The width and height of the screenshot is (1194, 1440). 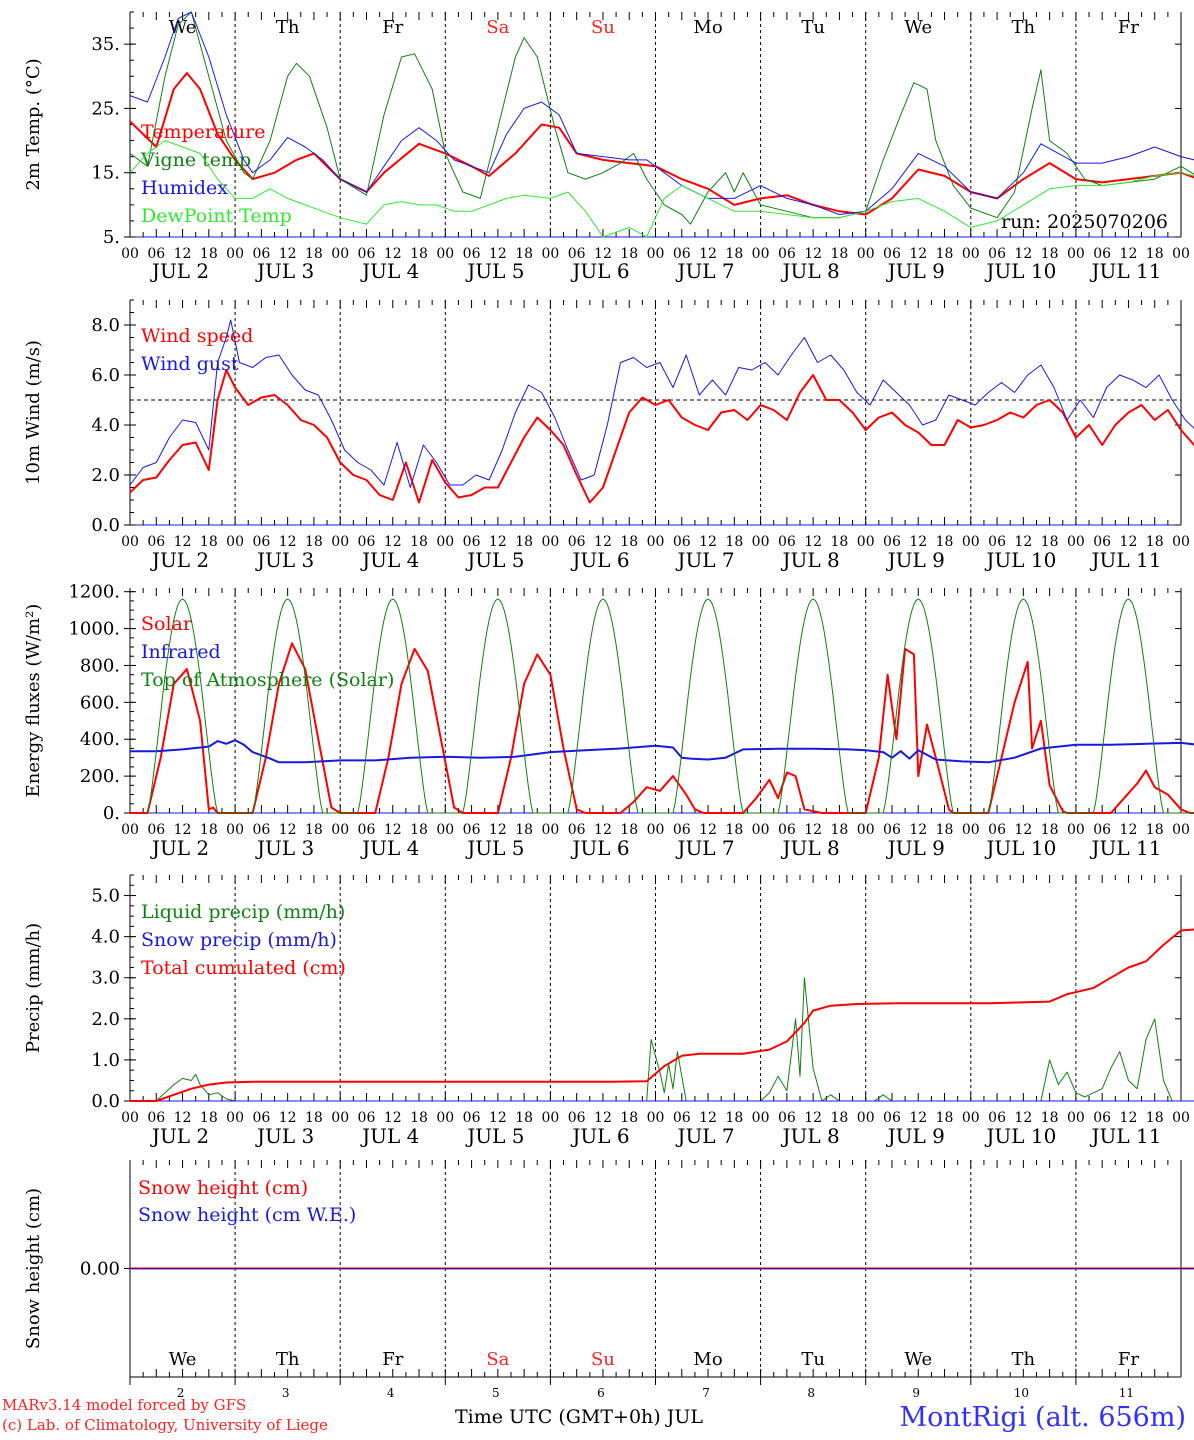 I want to click on legend-entry: Solar, so click(x=167, y=624).